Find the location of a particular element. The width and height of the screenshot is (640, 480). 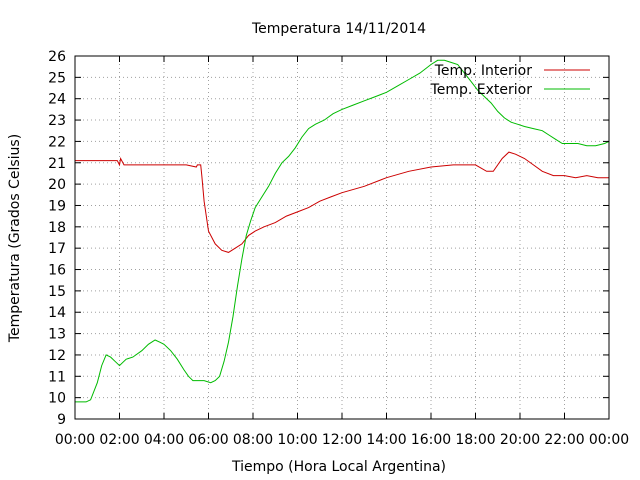

x-tick-label: 04:00 is located at coordinates (164, 440).